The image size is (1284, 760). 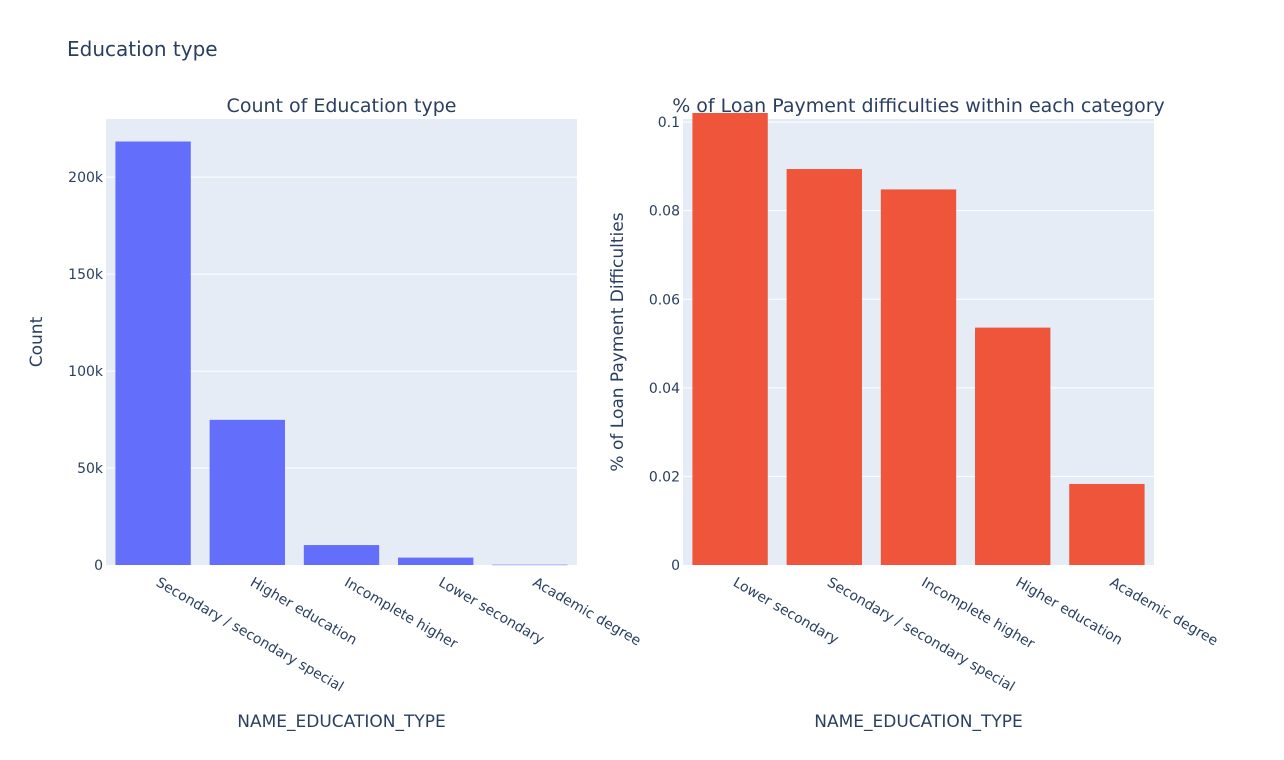 I want to click on y-axis-title: Count, so click(x=37, y=341).